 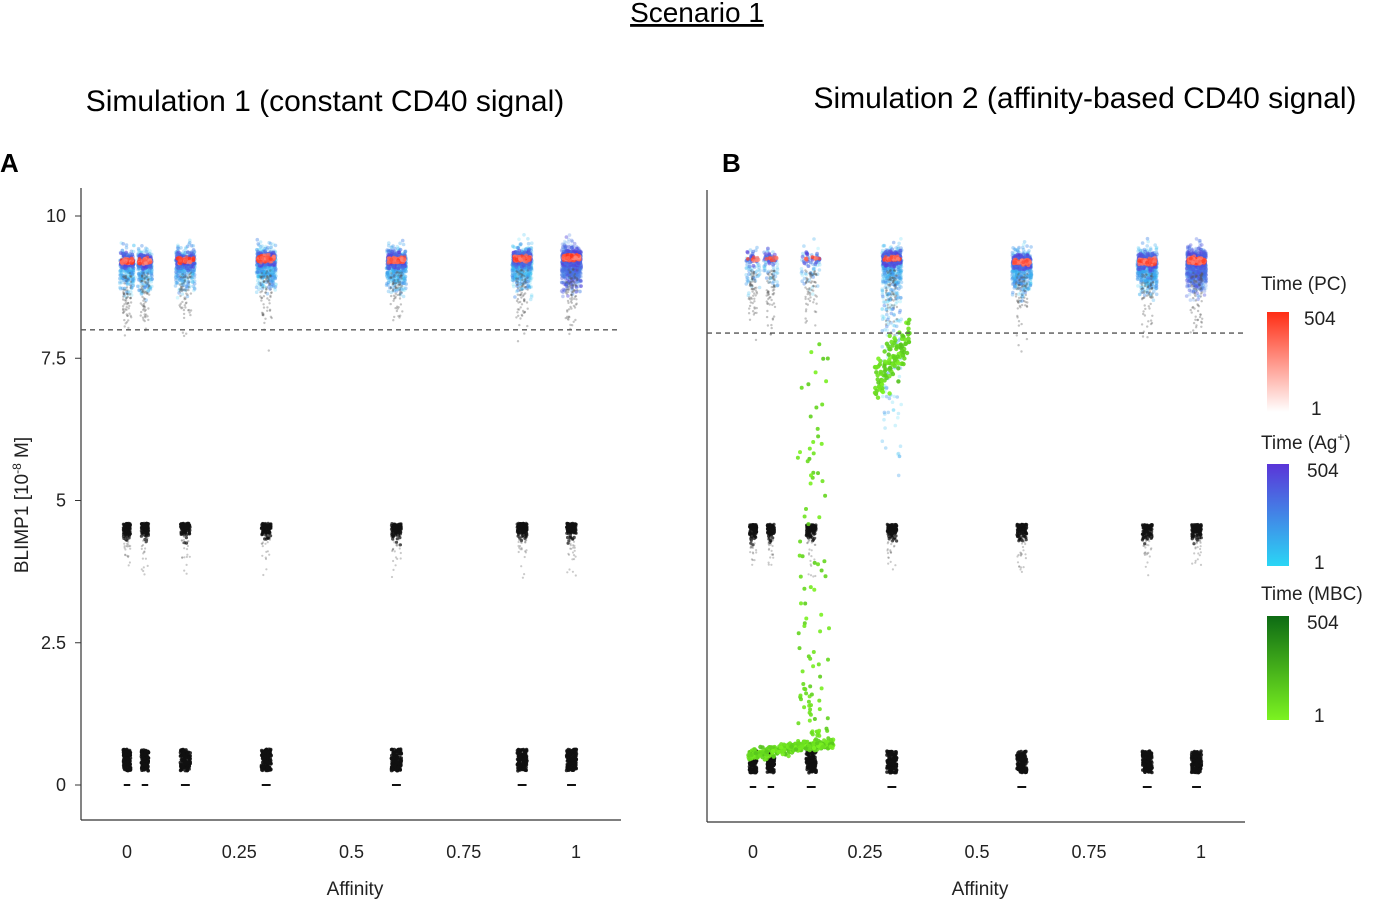 What do you see at coordinates (355, 889) in the screenshot?
I see `panel-a-xlabel: Affinity` at bounding box center [355, 889].